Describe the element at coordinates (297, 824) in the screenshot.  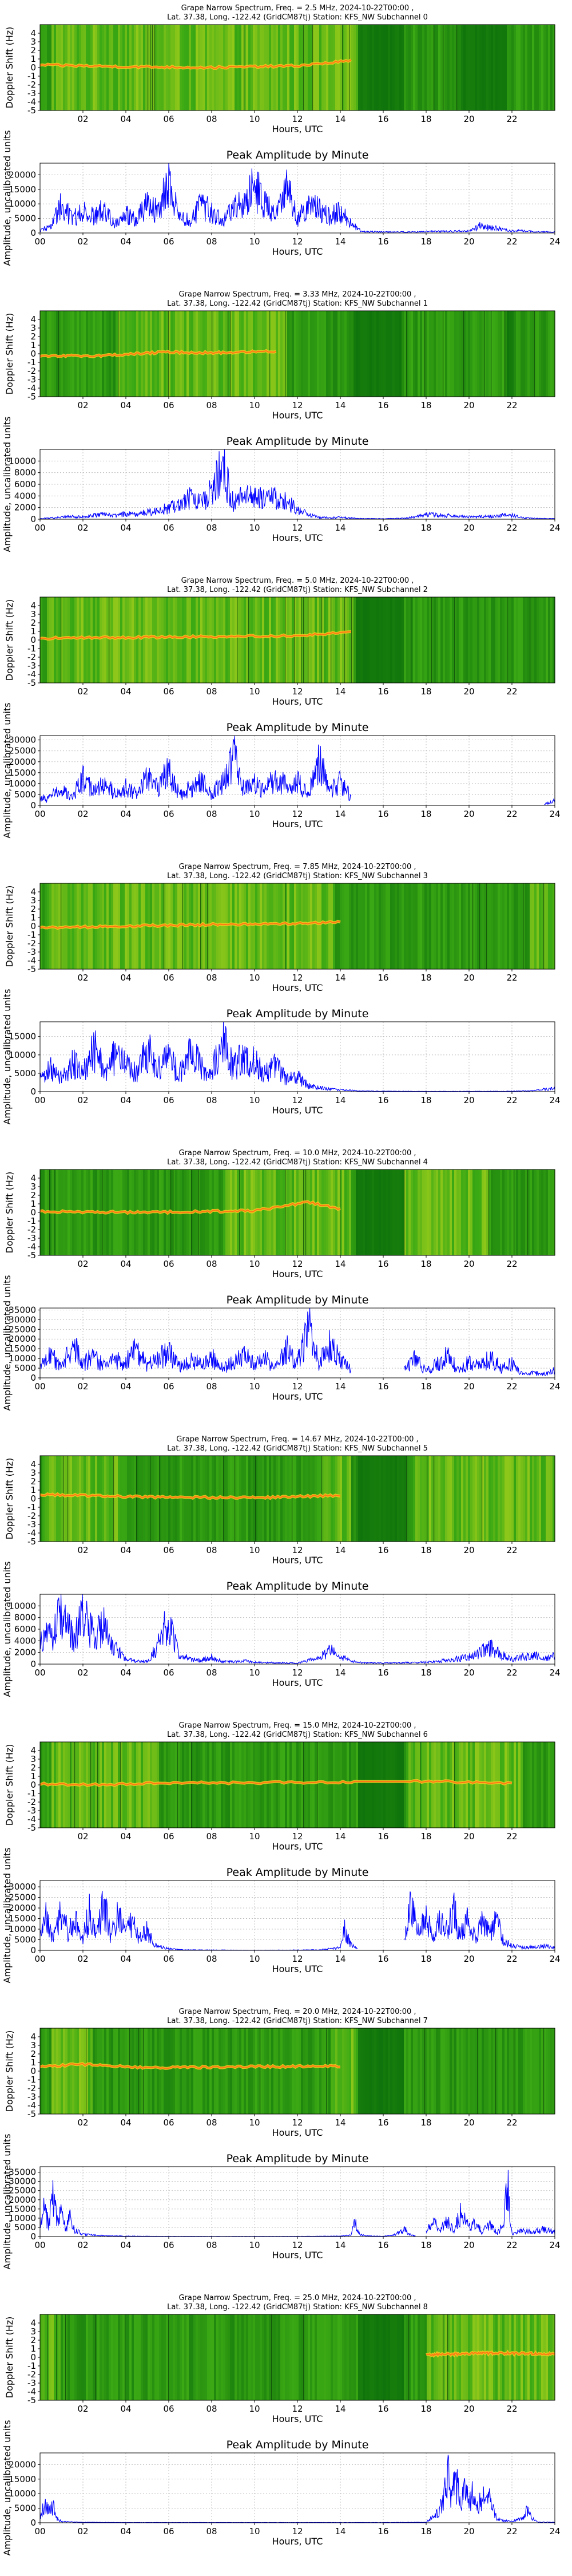
I see `x-axis-label: Hours, UTC` at that location.